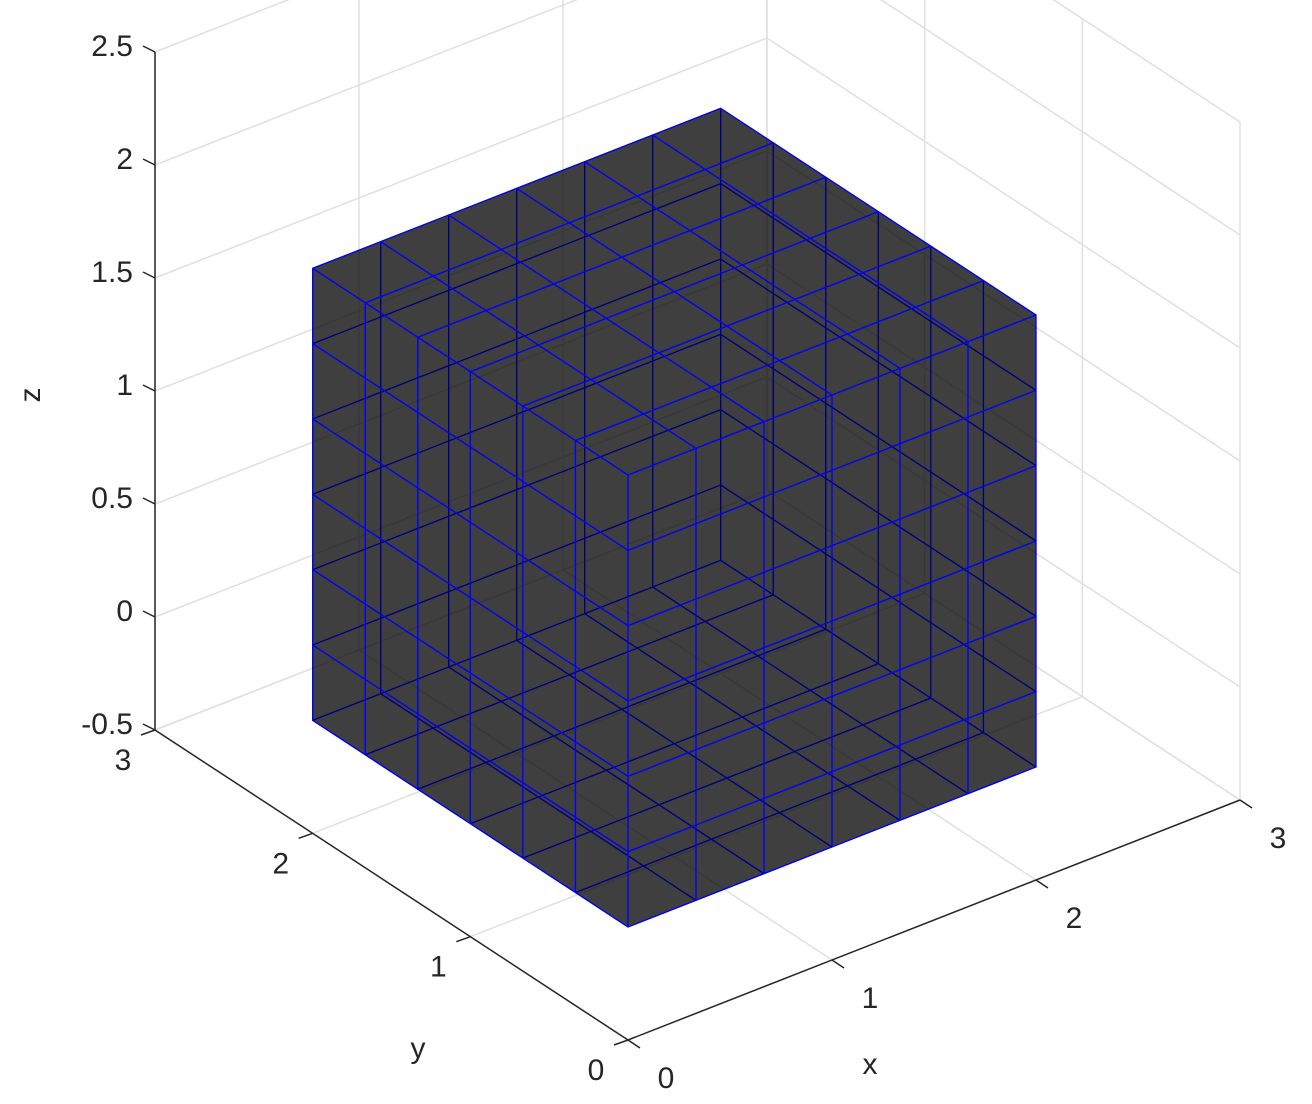  What do you see at coordinates (438, 967) in the screenshot?
I see `y-tick-label: 1` at bounding box center [438, 967].